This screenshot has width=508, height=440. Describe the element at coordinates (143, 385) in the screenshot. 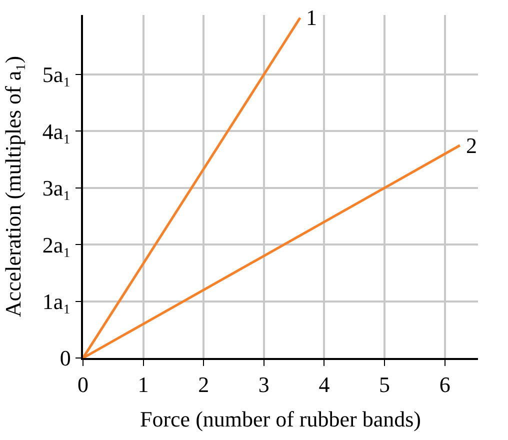

I see `x-tick-label: 1` at that location.